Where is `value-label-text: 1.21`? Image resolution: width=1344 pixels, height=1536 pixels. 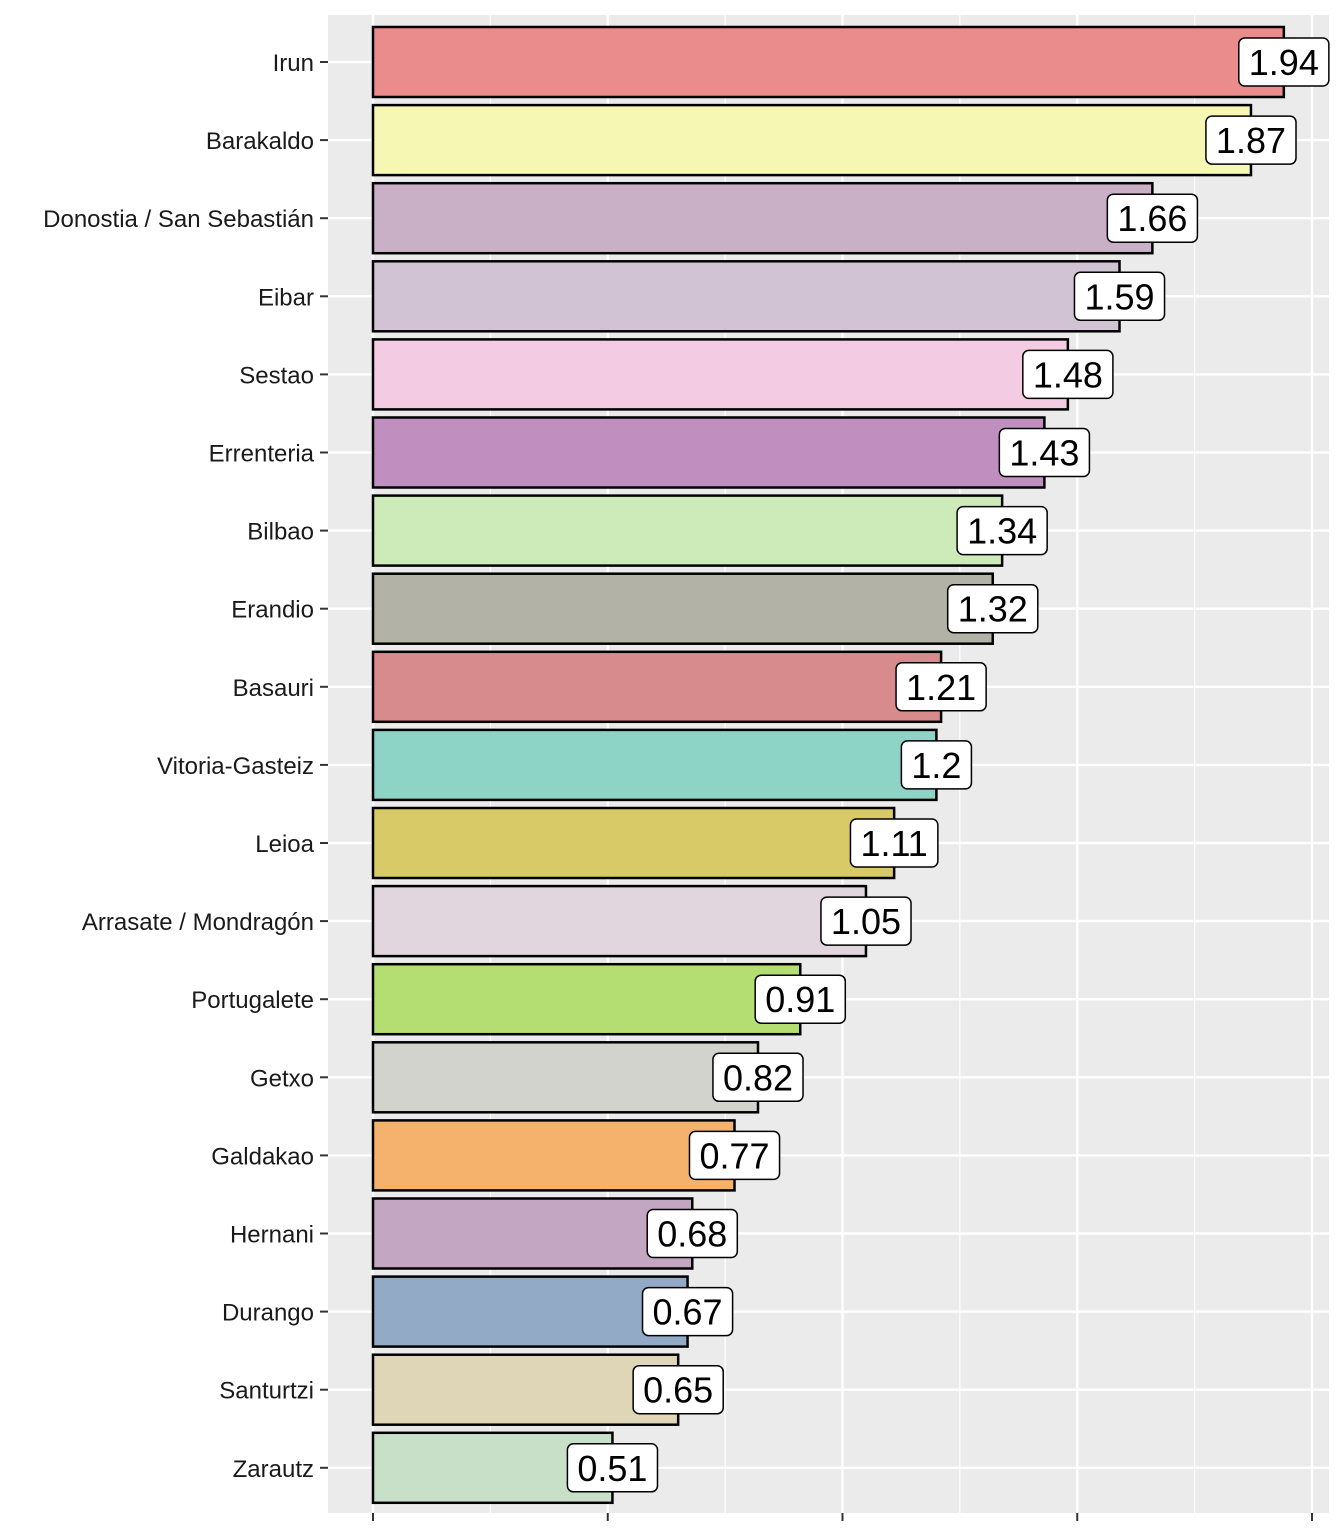
value-label-text: 1.21 is located at coordinates (941, 687).